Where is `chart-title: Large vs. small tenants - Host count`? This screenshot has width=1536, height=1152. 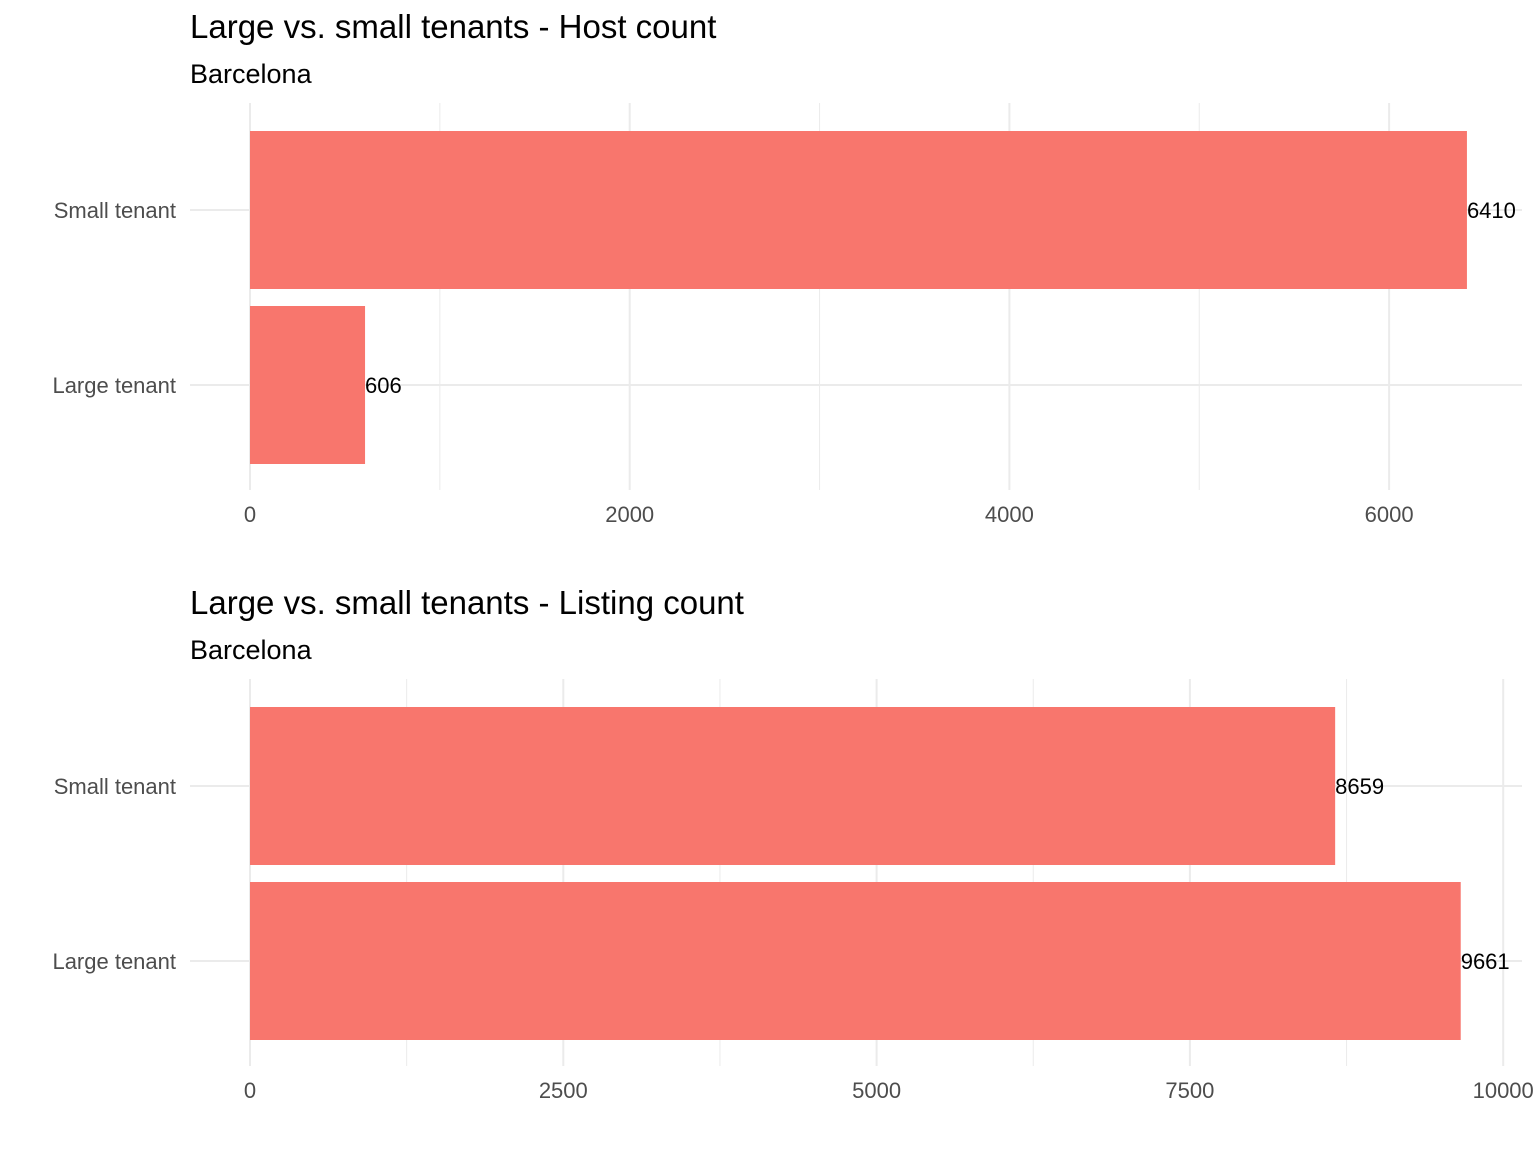 chart-title: Large vs. small tenants - Host count is located at coordinates (453, 26).